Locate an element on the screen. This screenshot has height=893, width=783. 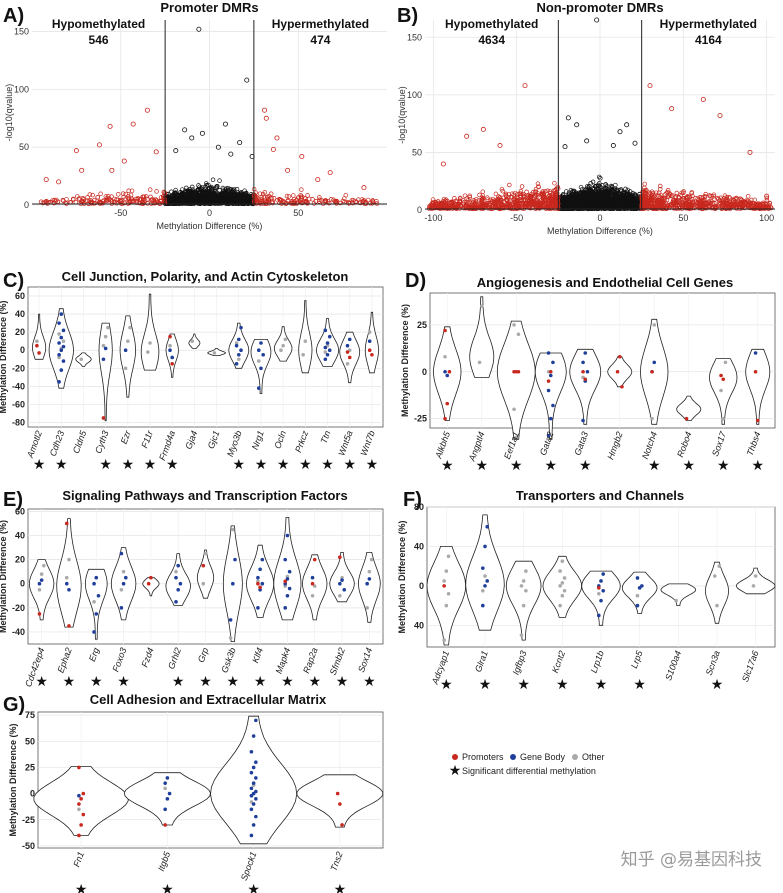
panel-letter: D) is located at coordinates (415, 281).